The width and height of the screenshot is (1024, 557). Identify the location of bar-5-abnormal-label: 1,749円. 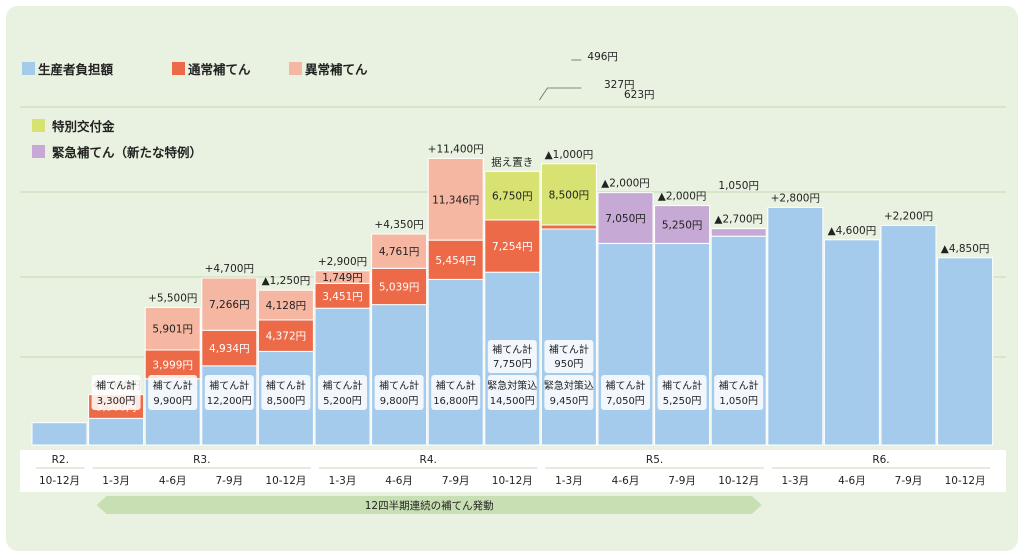
(342, 278).